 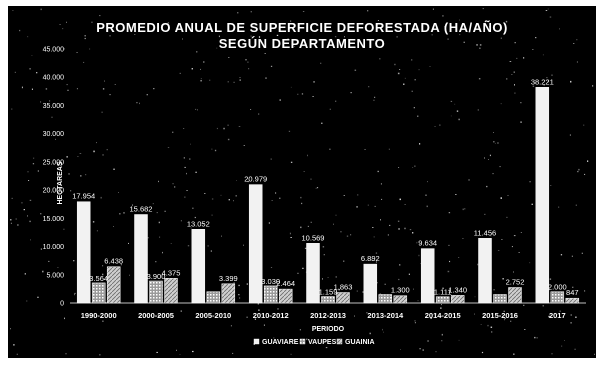 I want to click on y-tick-label: 45.000, so click(x=54, y=50).